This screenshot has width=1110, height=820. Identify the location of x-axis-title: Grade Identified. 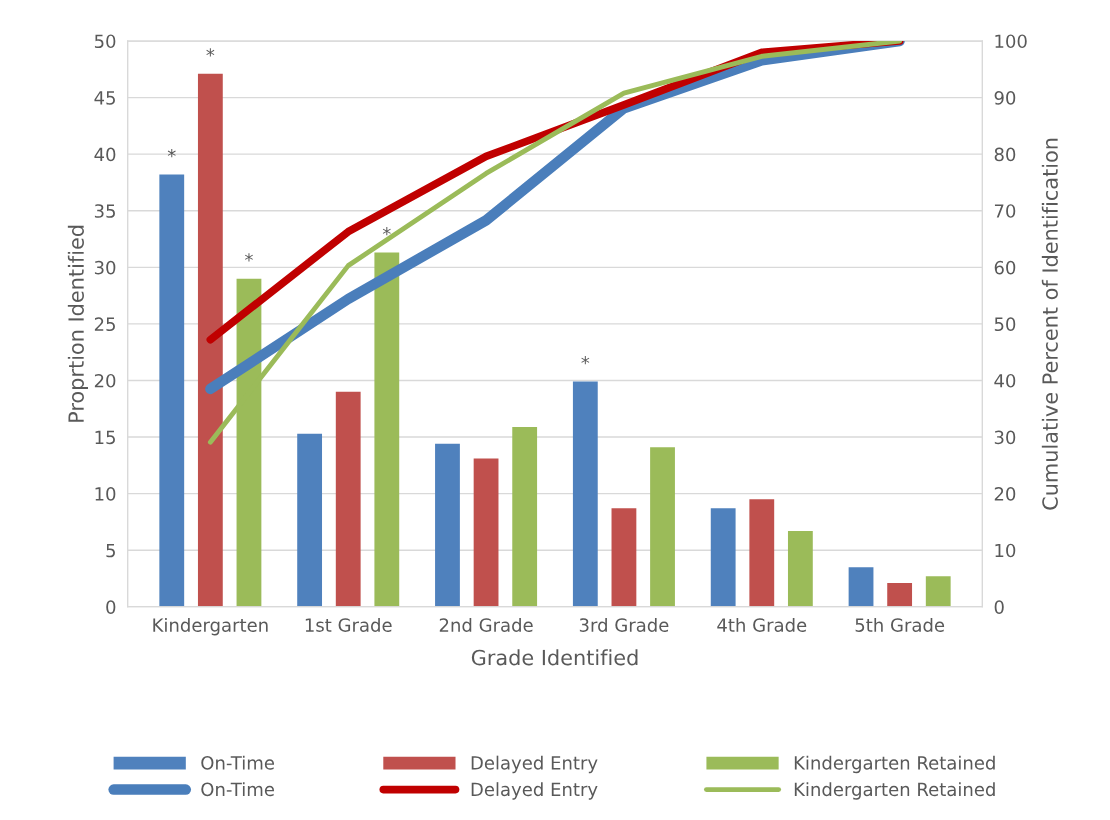
(554, 657).